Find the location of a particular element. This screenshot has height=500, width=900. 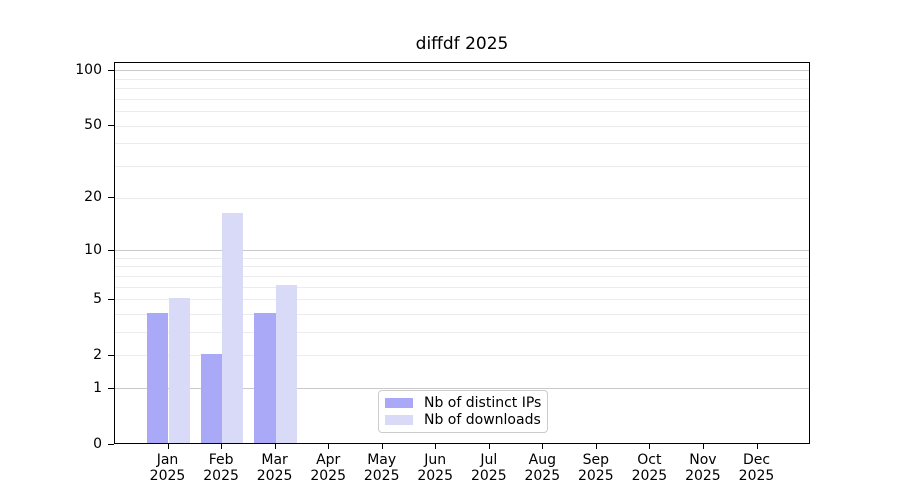

x-tick-month: May is located at coordinates (382, 460).